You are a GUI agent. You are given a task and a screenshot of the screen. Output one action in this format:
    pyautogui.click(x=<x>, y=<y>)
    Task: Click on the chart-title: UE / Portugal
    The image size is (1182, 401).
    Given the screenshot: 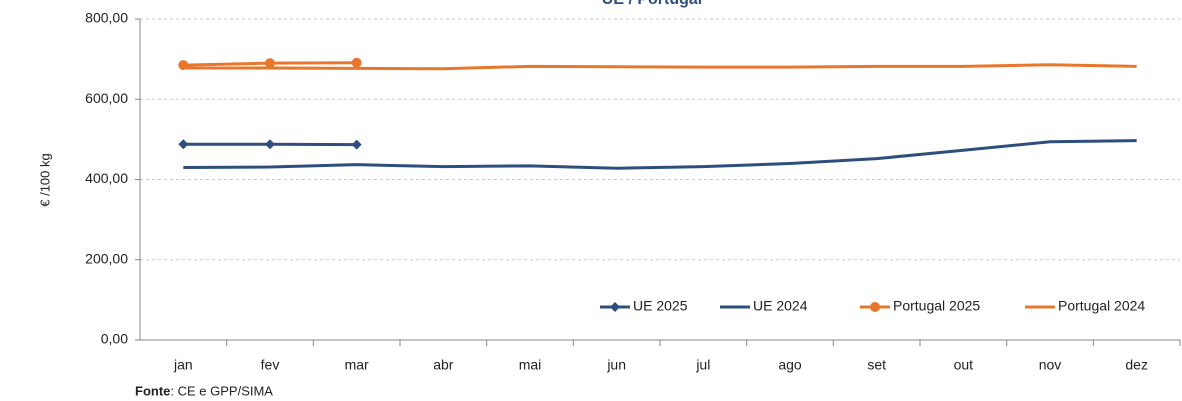 What is the action you would take?
    pyautogui.click(x=652, y=4)
    